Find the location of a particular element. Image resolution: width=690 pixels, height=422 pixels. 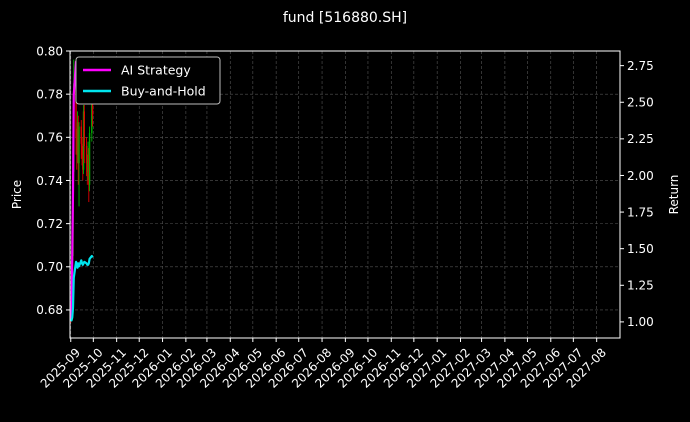

series-line-buy-and-hold is located at coordinates (81, 288).